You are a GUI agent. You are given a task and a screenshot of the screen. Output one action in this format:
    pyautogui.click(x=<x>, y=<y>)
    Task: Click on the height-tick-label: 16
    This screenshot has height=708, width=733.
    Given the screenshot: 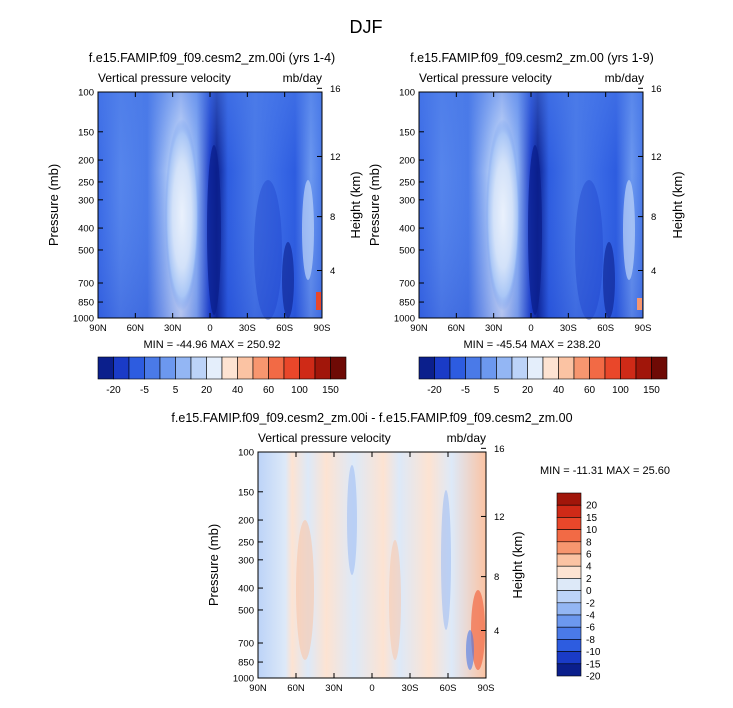 What is the action you would take?
    pyautogui.click(x=335, y=89)
    